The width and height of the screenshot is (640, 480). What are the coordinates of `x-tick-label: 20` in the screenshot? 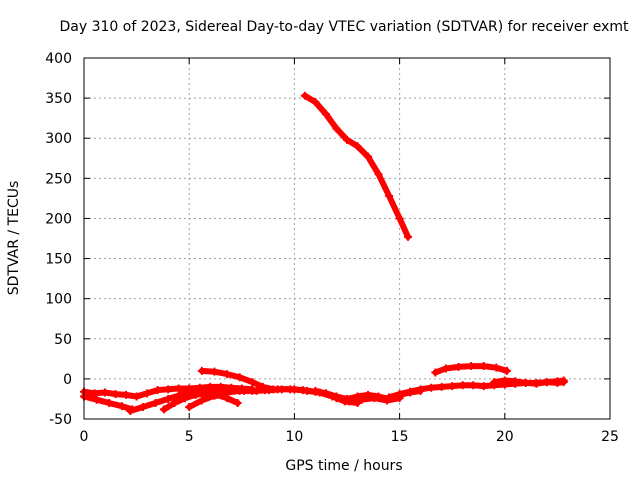 It's located at (505, 437).